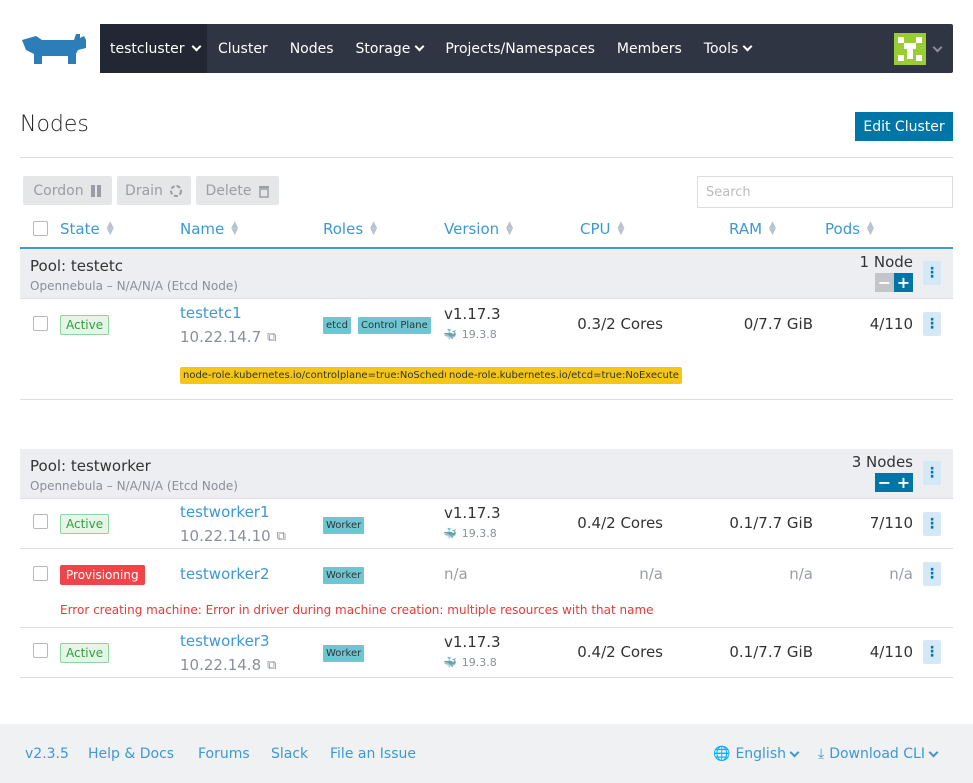 Image resolution: width=973 pixels, height=783 pixels. I want to click on column-name: Name ▲ ▼, so click(209, 229).